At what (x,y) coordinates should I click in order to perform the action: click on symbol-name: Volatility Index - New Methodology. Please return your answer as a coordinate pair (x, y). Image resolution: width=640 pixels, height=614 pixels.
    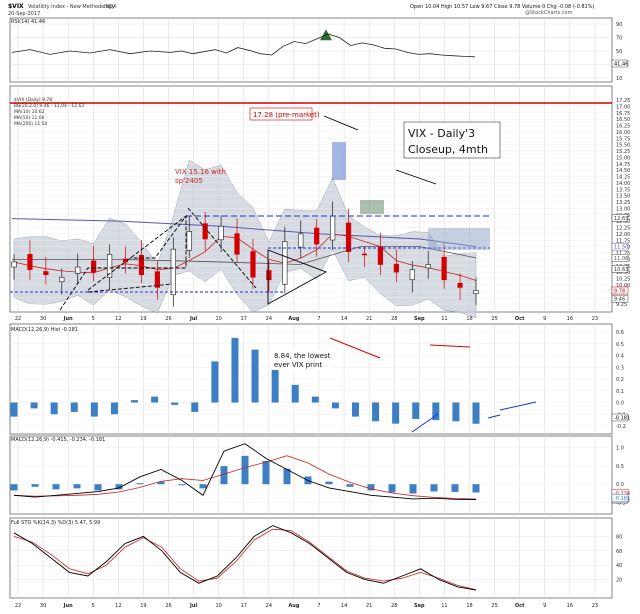
    Looking at the image, I should click on (71, 7).